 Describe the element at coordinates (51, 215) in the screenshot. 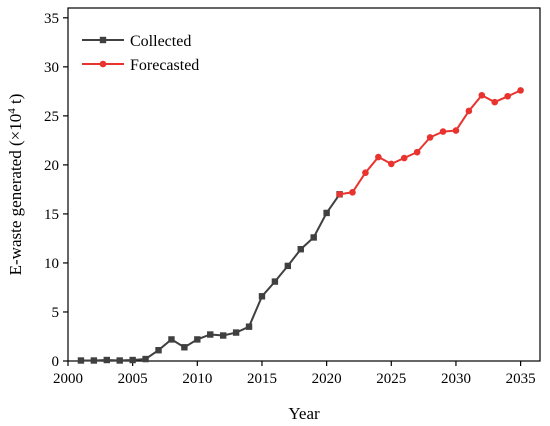

I see `y-tick-label: 15` at that location.